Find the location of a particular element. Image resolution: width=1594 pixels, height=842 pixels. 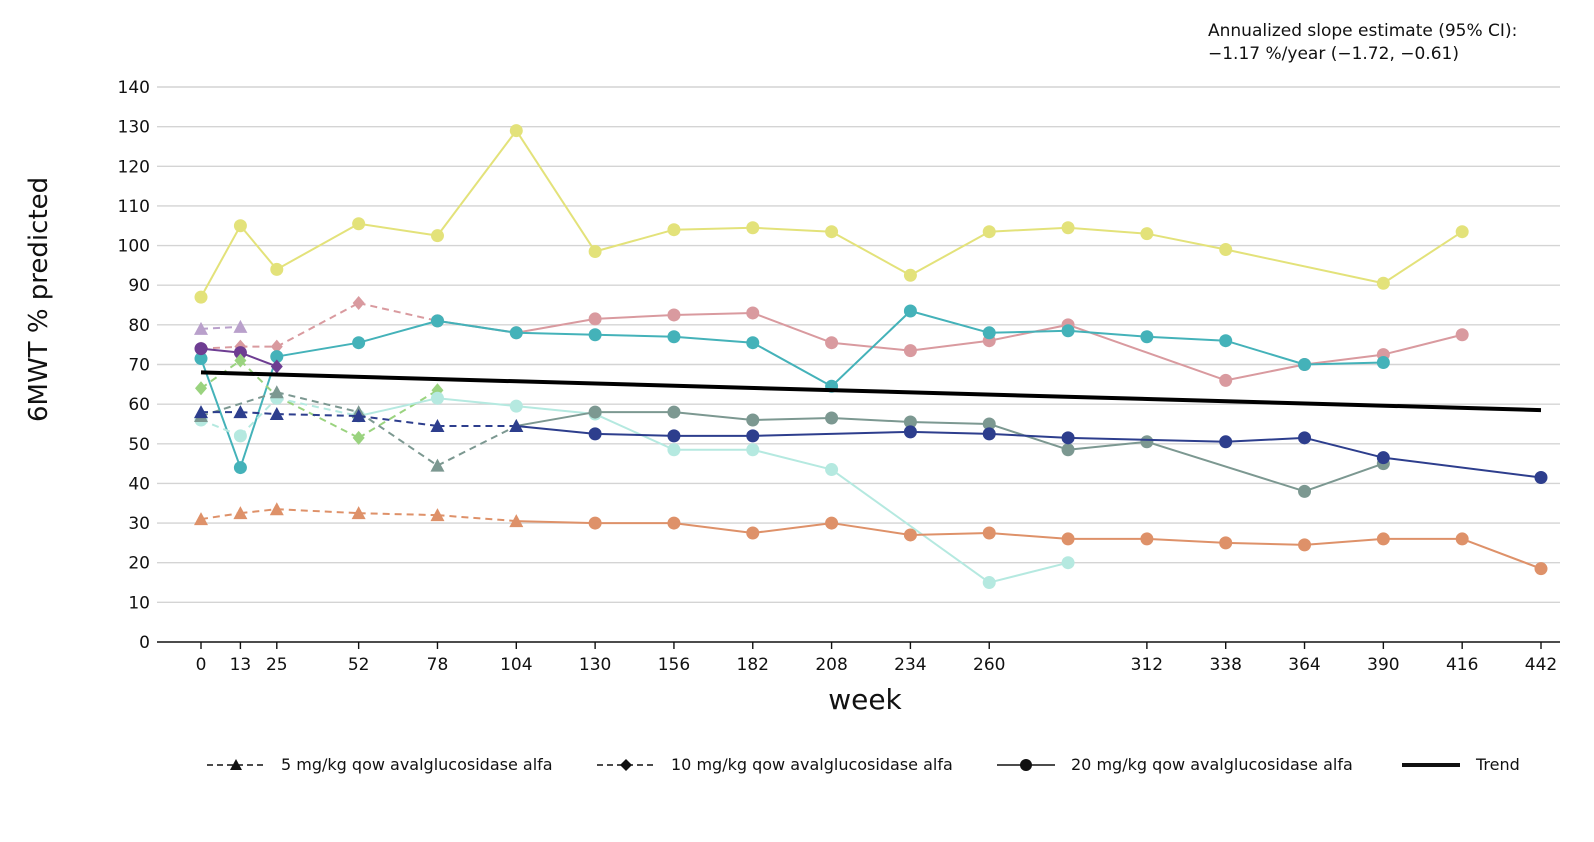

x-tick-label: 104 is located at coordinates (516, 665).